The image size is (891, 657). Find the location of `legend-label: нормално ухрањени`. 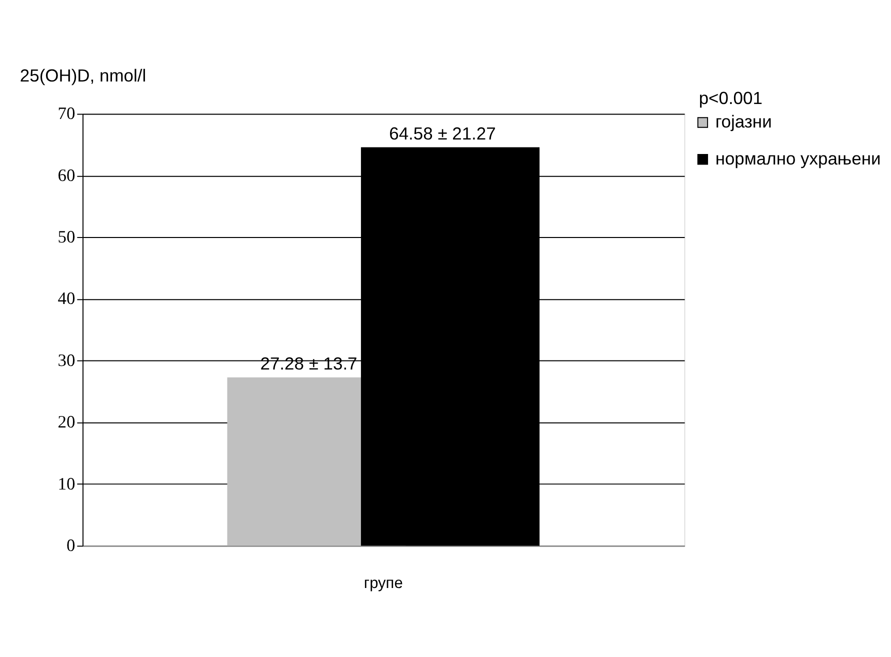

legend-label: нормално ухрањени is located at coordinates (798, 158).